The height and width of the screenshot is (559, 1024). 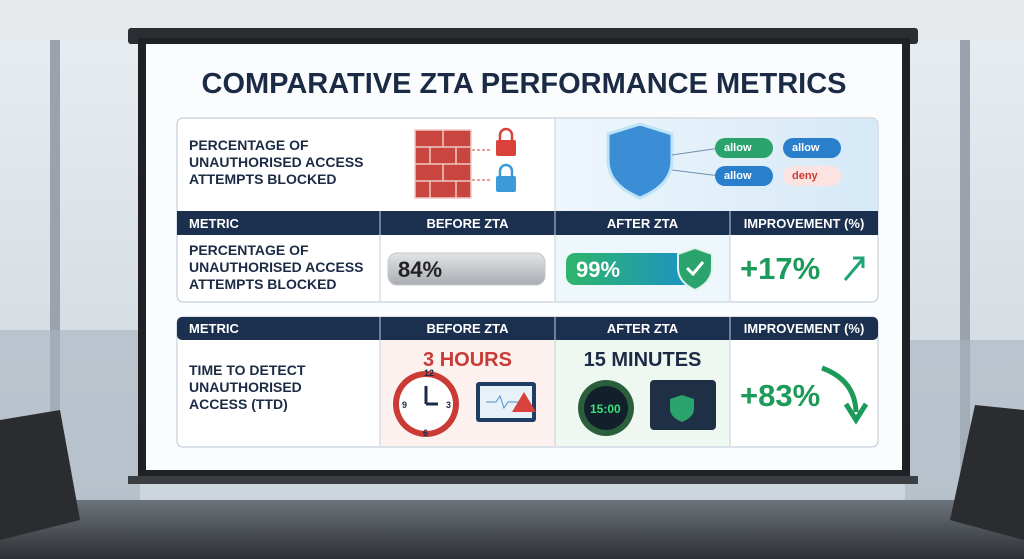 What do you see at coordinates (405, 405) in the screenshot?
I see `clock-number: 9` at bounding box center [405, 405].